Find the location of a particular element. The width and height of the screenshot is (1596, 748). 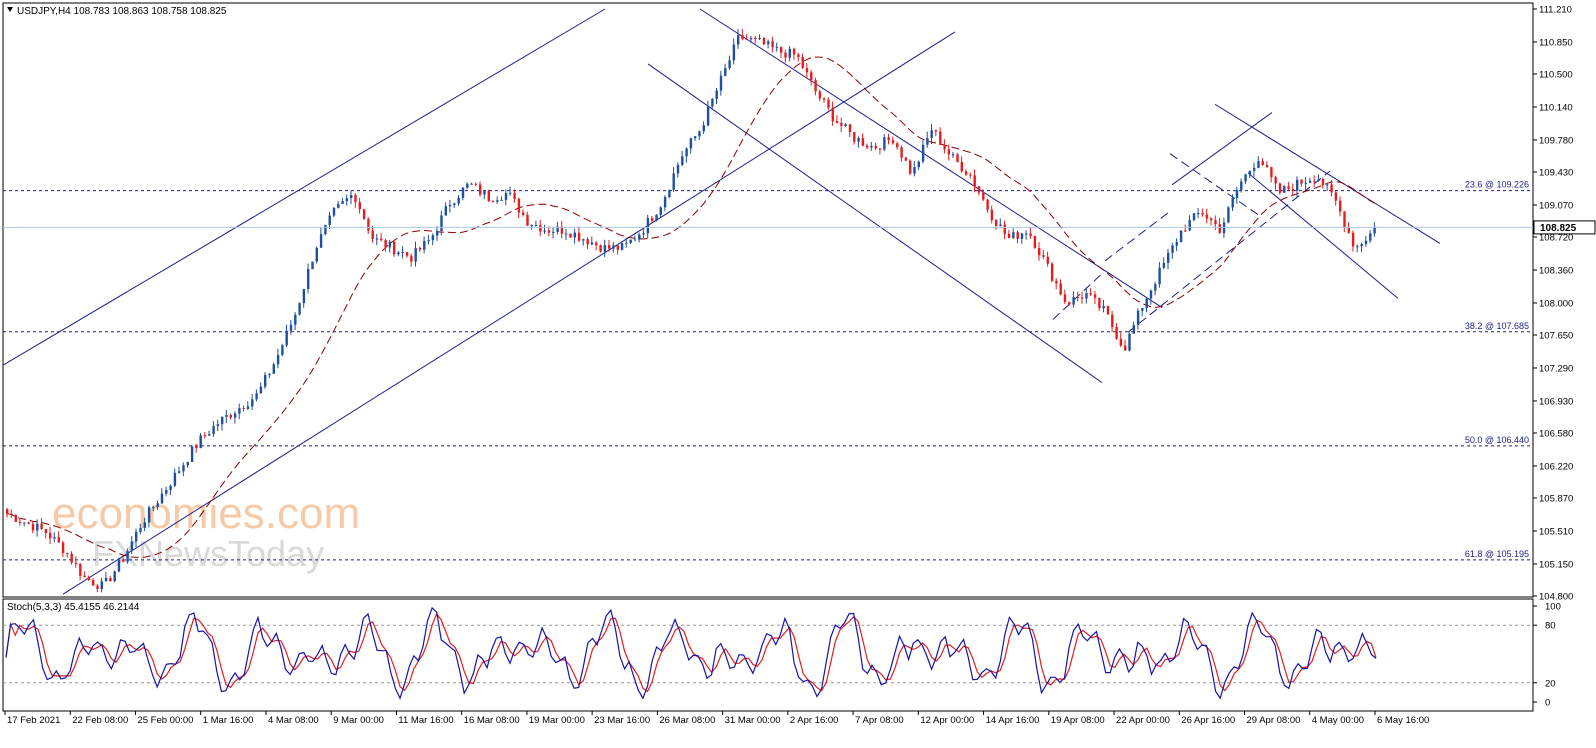

time-tick-label: 11 Mar 16:00 is located at coordinates (425, 720).